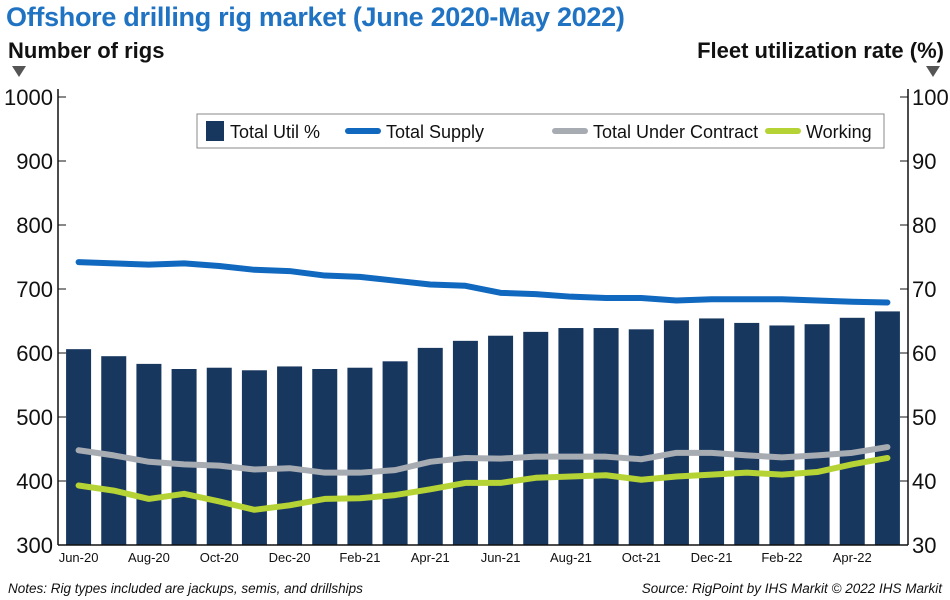 This screenshot has width=950, height=600. What do you see at coordinates (28, 97) in the screenshot?
I see `left-tick-label: 1000` at bounding box center [28, 97].